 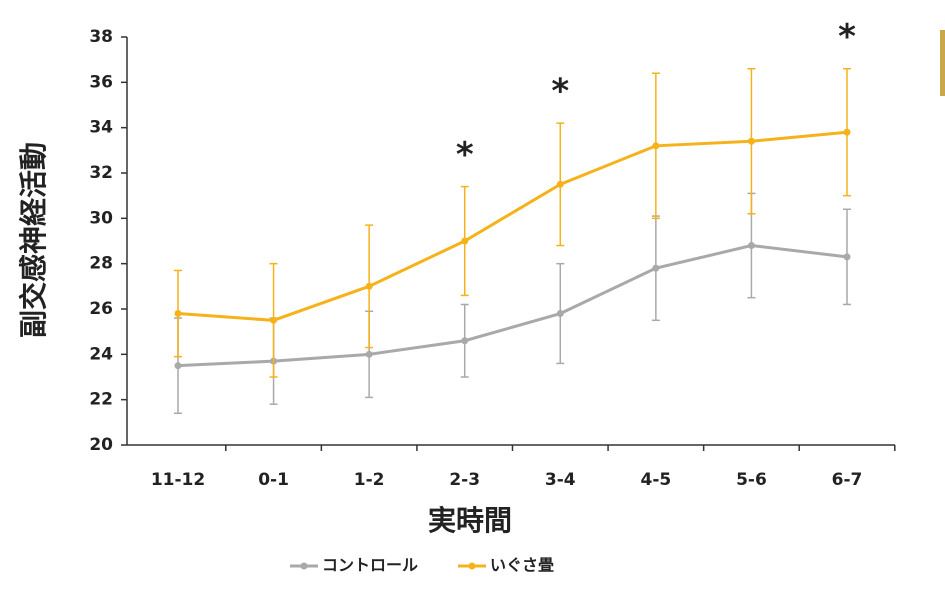 I want to click on y-tick-label: 20, so click(x=101, y=445).